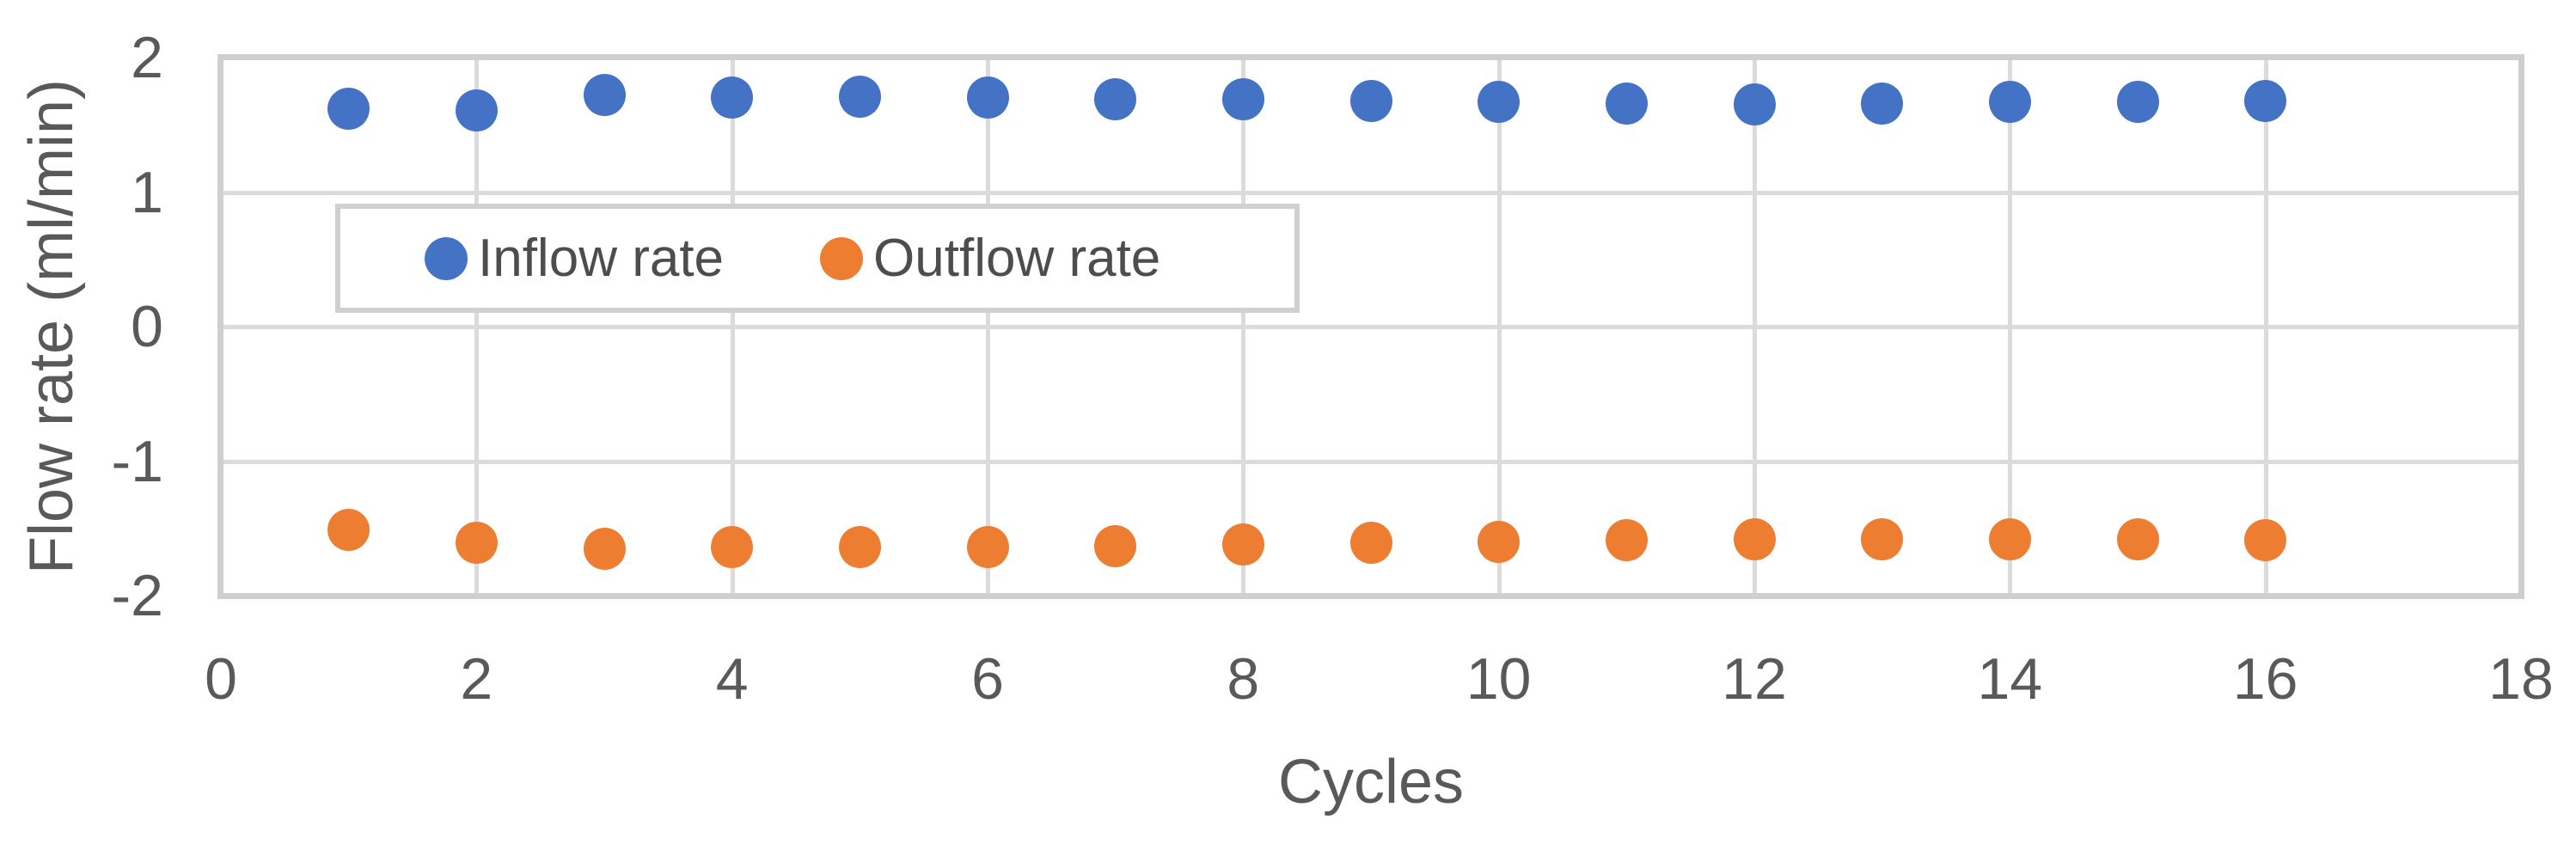 The width and height of the screenshot is (2576, 844). I want to click on y-tick-label: -1, so click(137, 461).